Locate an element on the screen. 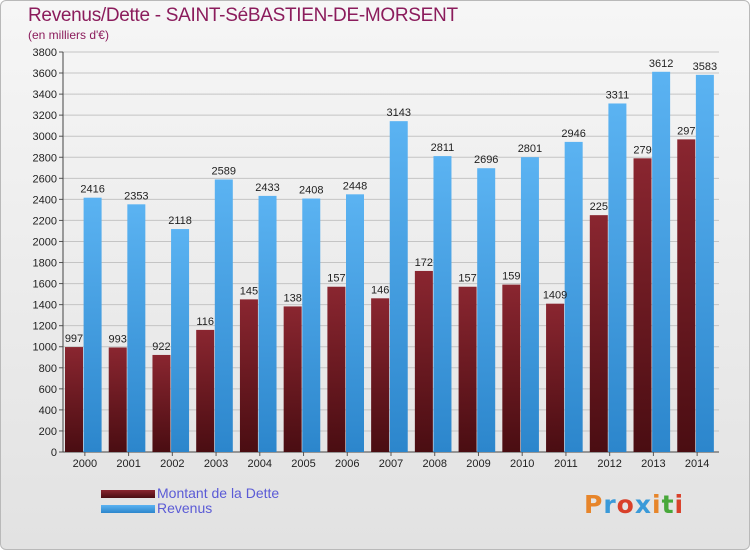  y-tick-label: 800 is located at coordinates (48, 369).